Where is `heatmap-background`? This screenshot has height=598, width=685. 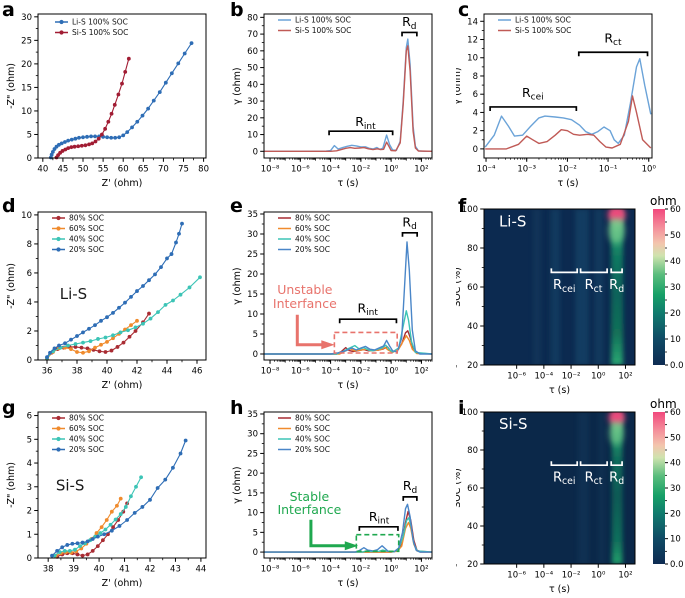
heatmap-background is located at coordinates (559, 488).